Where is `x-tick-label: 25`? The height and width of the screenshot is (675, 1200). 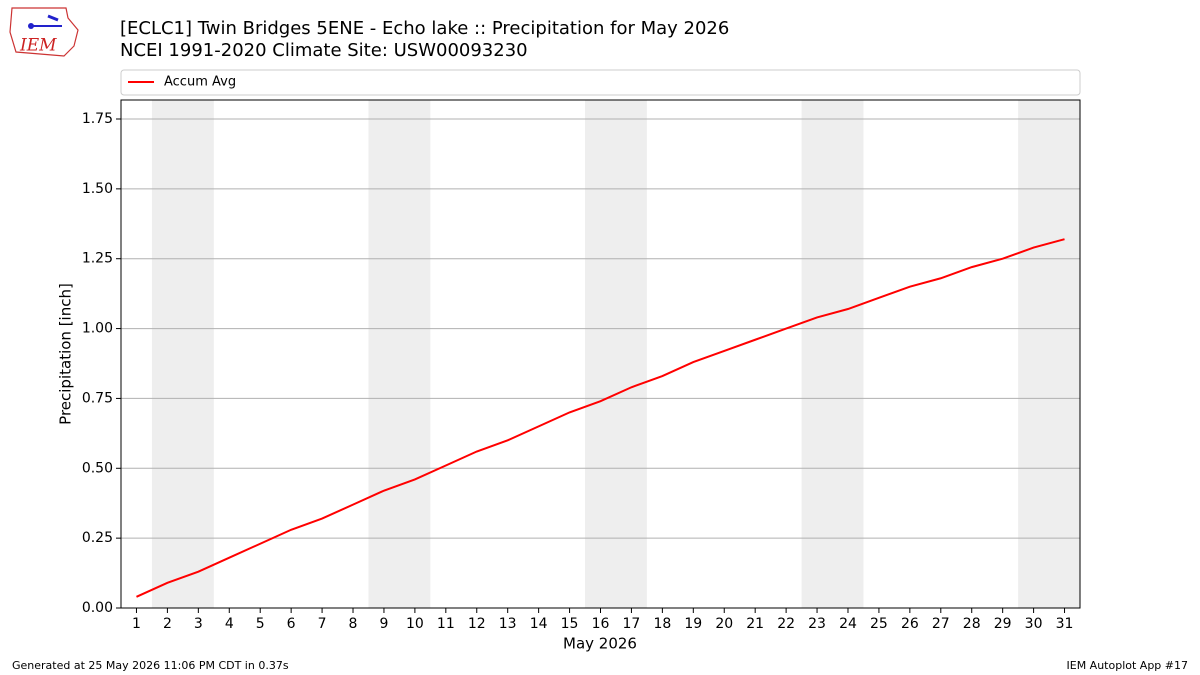 x-tick-label: 25 is located at coordinates (879, 624).